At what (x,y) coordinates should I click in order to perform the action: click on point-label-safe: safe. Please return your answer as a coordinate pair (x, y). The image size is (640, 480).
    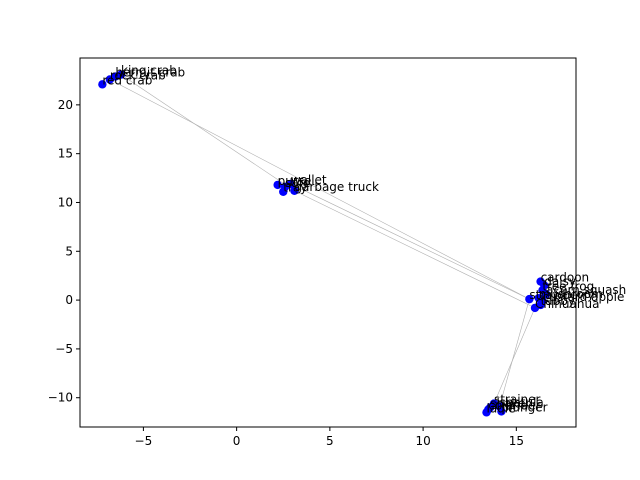
    Looking at the image, I should click on (297, 183).